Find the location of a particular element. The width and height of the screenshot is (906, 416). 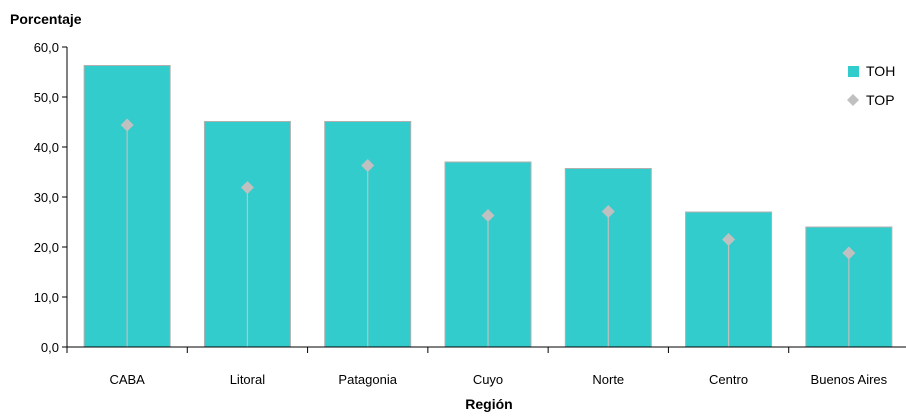

x-tick-label-patagonia: Patagonia is located at coordinates (367, 379).